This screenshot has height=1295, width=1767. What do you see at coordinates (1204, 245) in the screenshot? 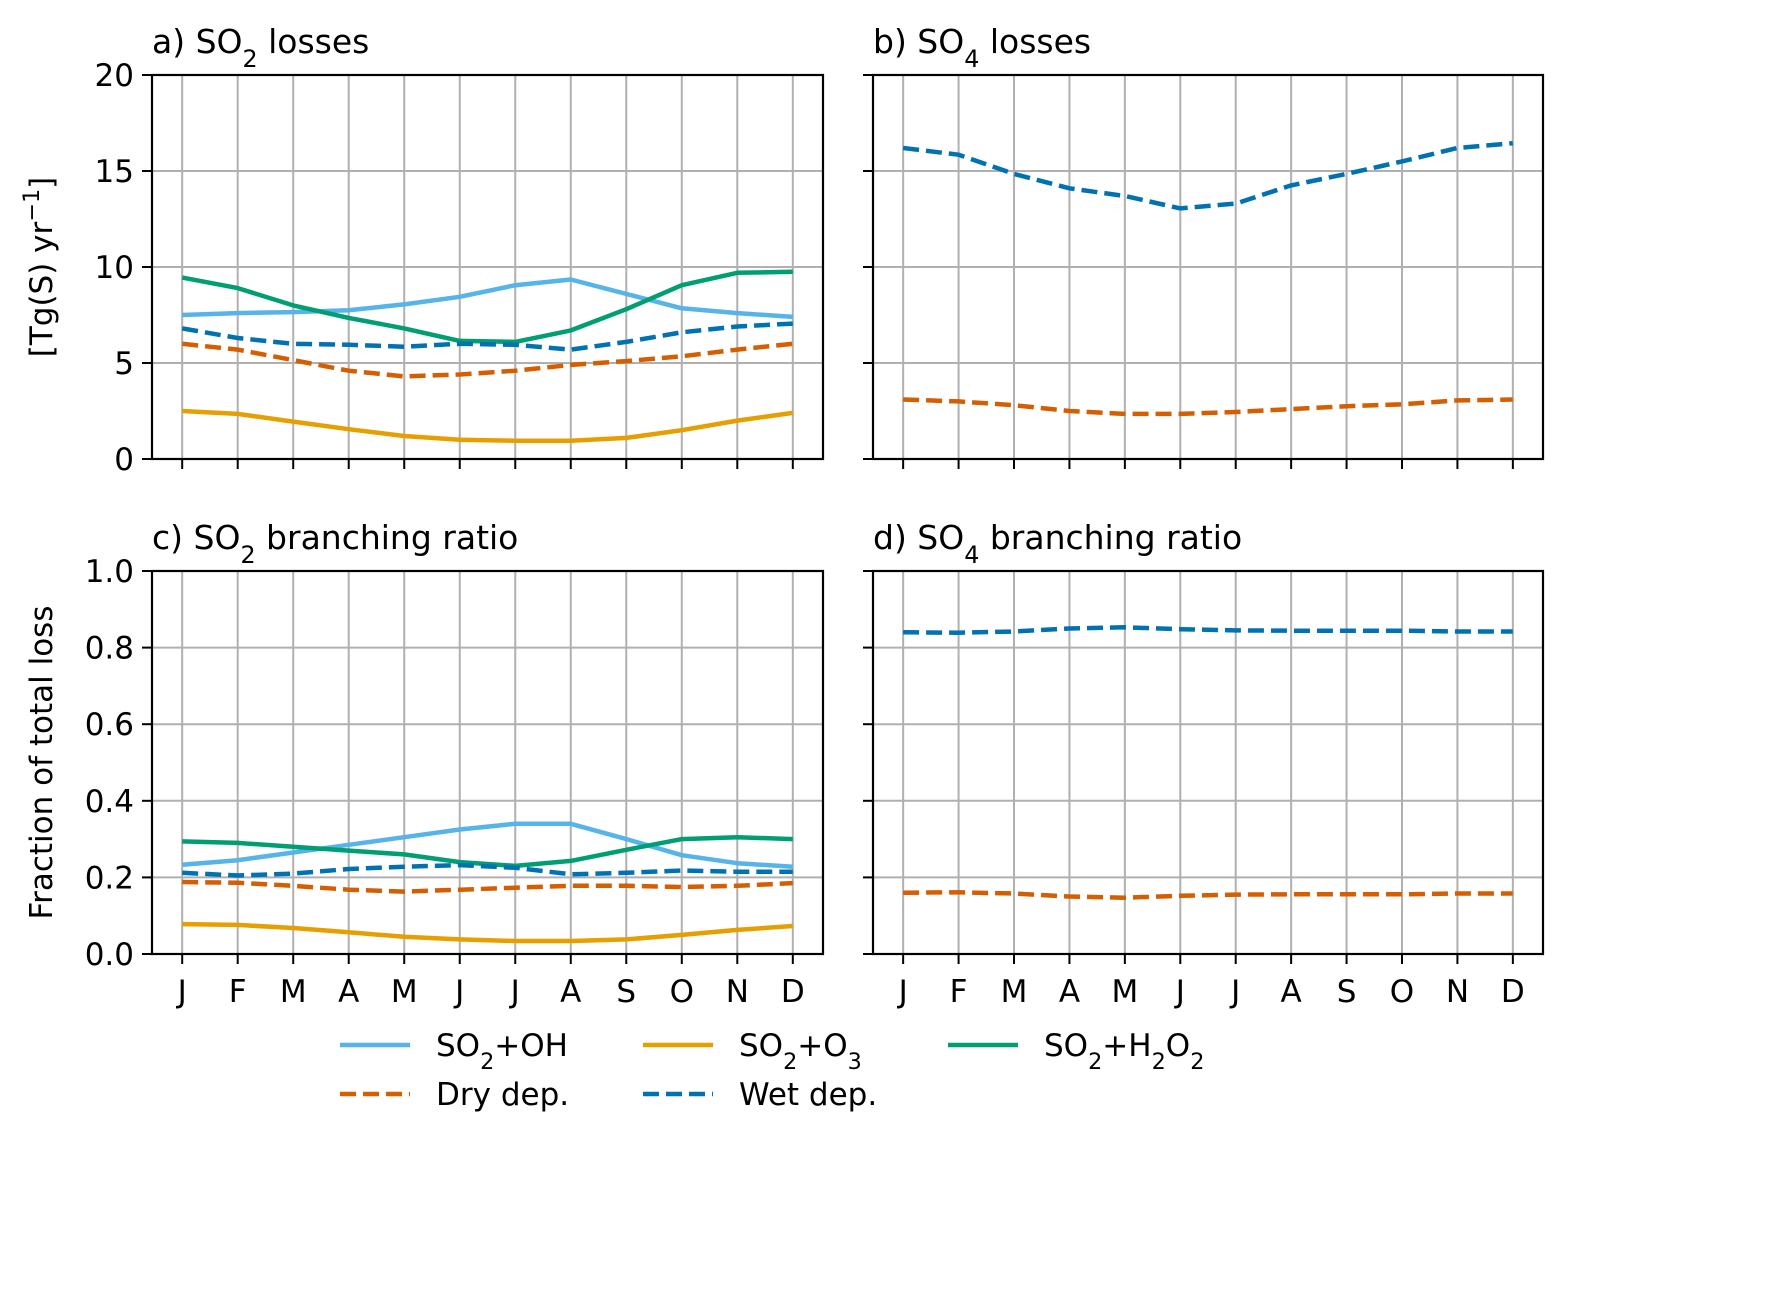
I see `panel-b: b) SO4 losses` at bounding box center [1204, 245].